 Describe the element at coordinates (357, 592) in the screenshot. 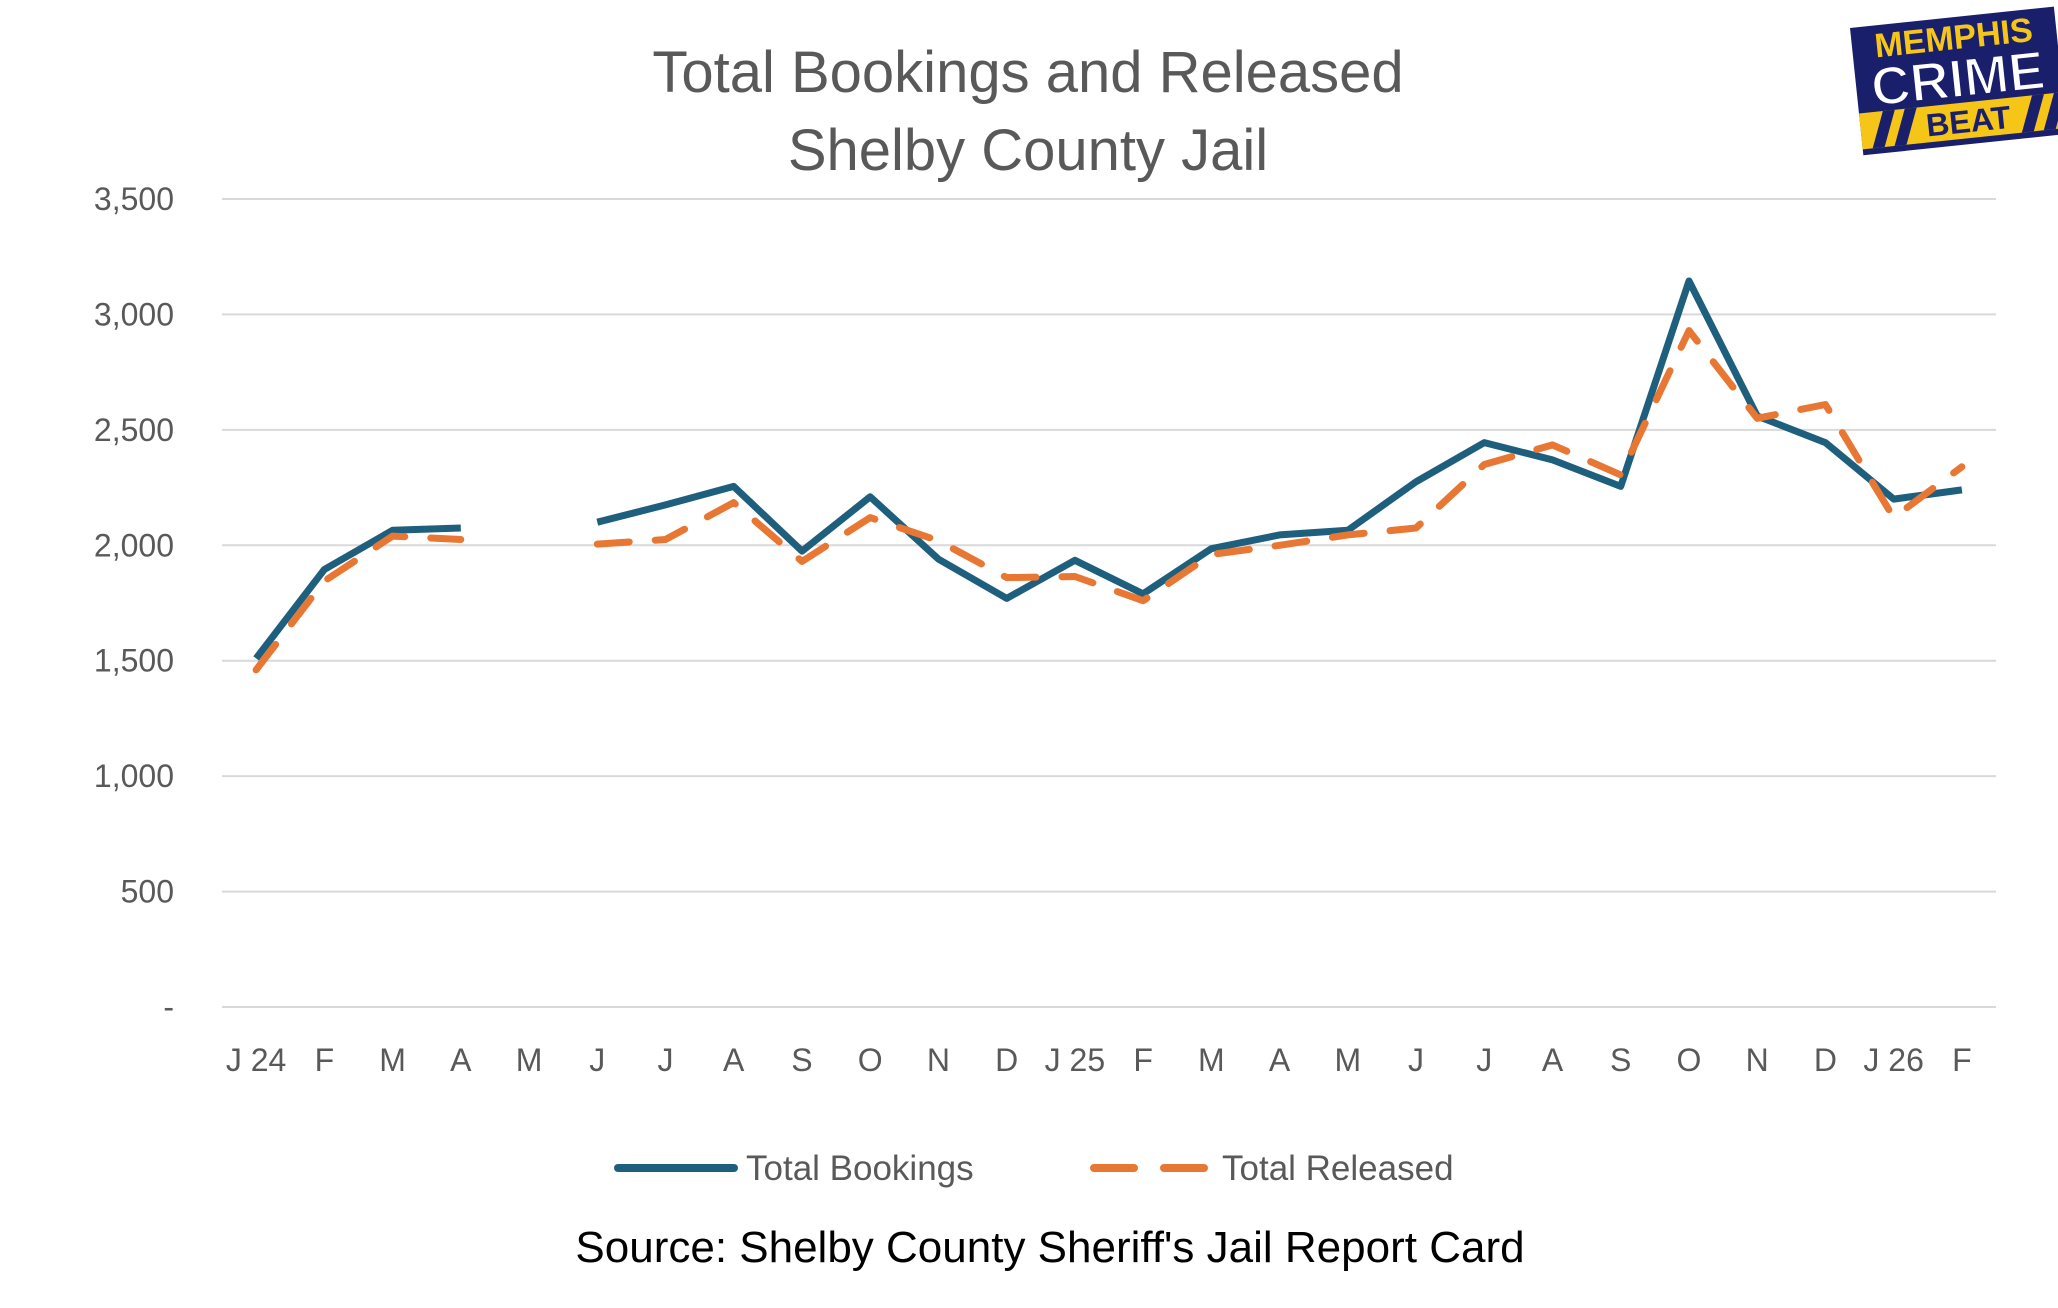

I see `series-line-total-bookings` at that location.